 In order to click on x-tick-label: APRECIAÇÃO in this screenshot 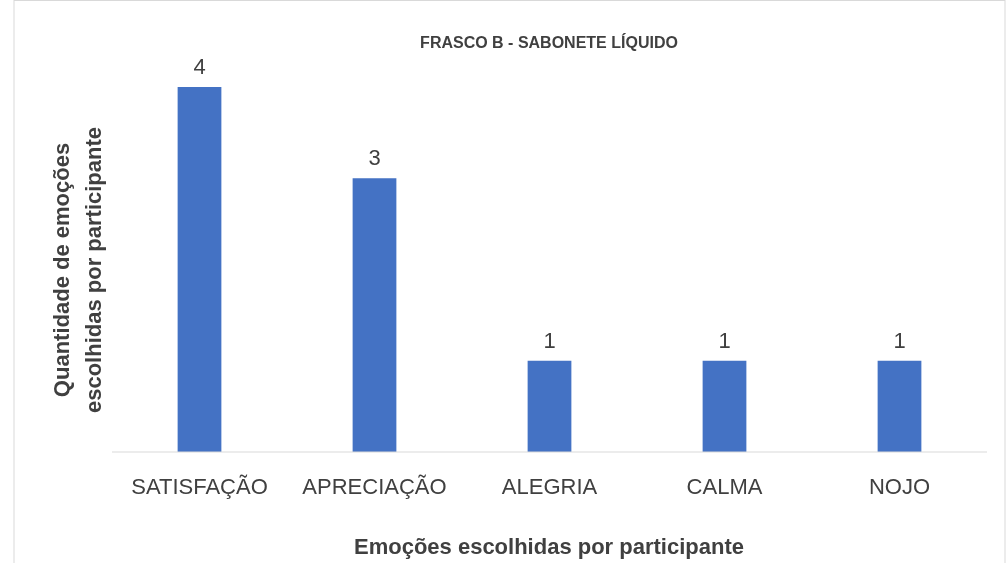, I will do `click(374, 486)`.